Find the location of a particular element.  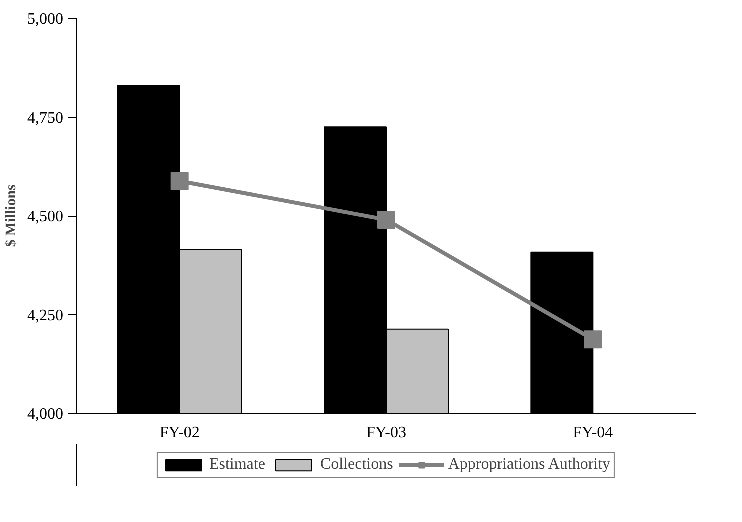

y-tick-label: 4,250 is located at coordinates (46, 315).